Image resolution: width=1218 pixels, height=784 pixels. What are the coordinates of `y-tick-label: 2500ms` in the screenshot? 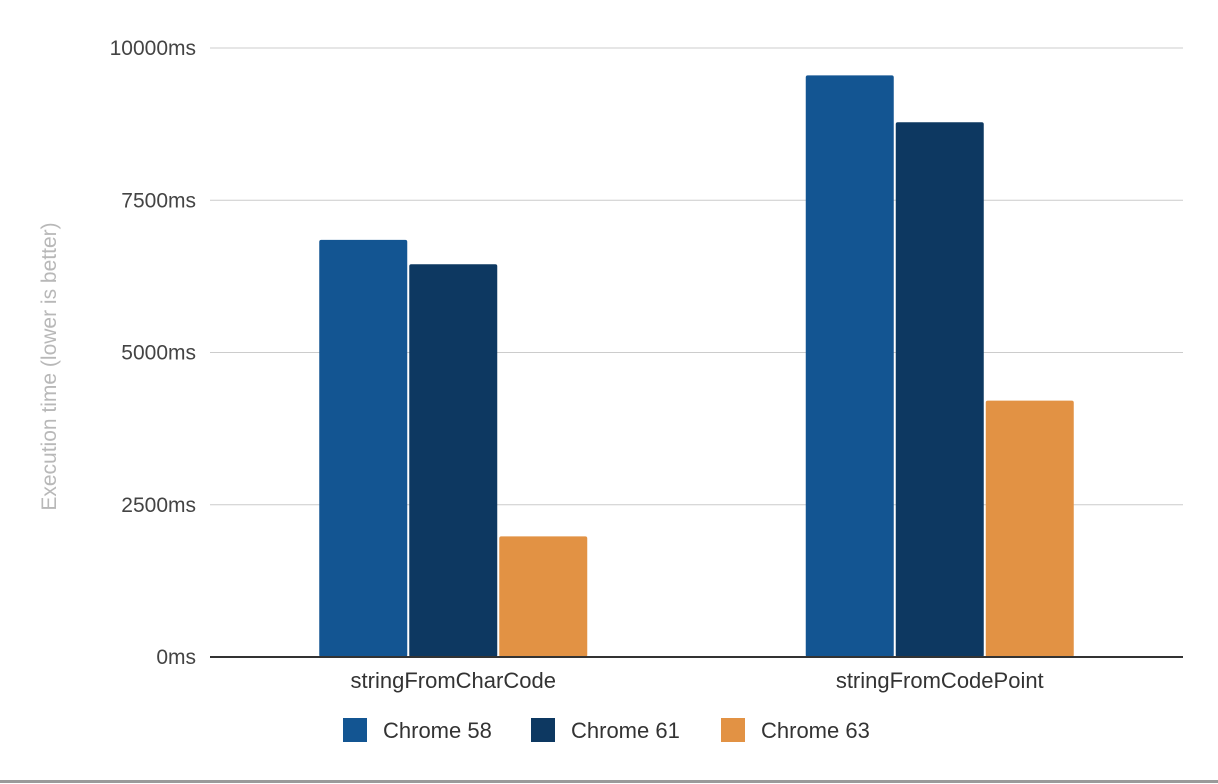 It's located at (158, 505).